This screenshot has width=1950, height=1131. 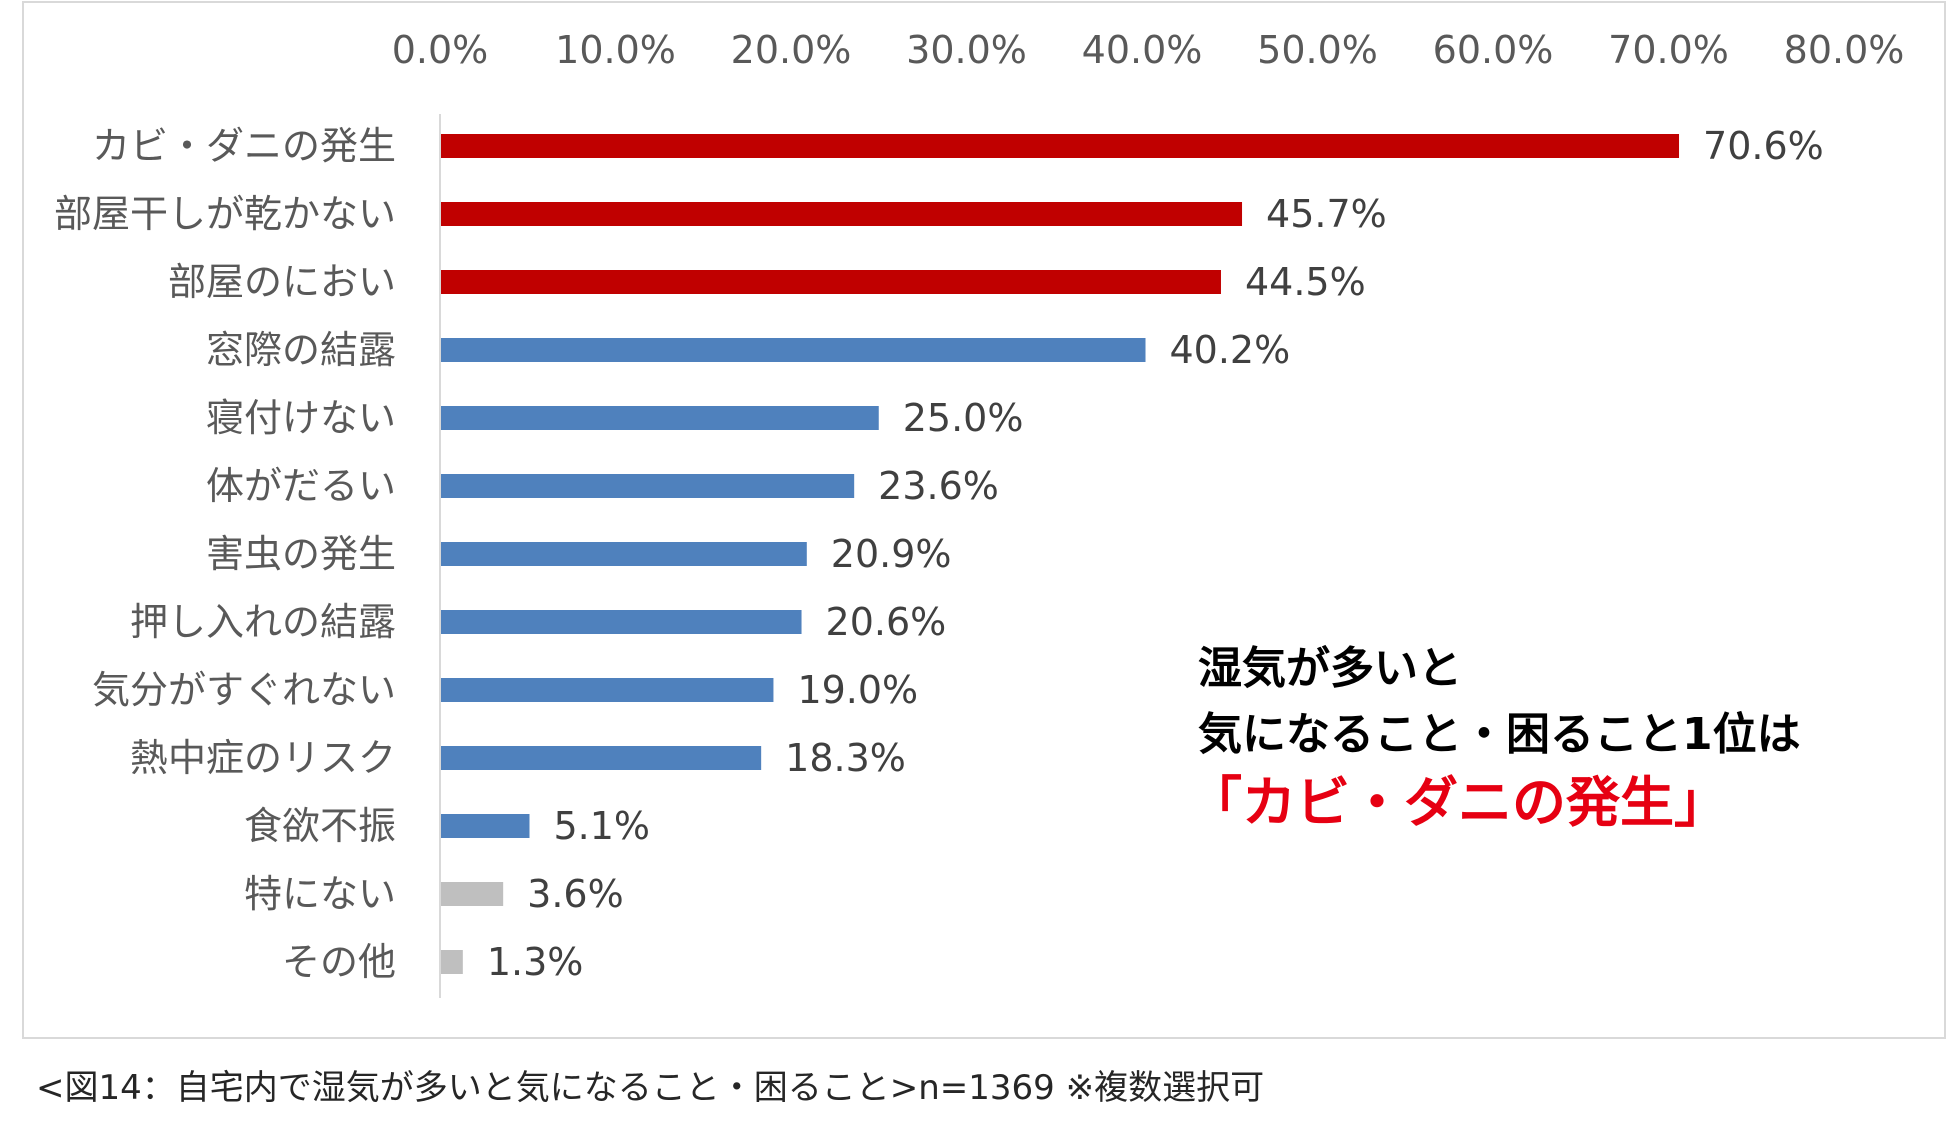 What do you see at coordinates (244, 690) in the screenshot?
I see `category-label: 気分がすぐれない` at bounding box center [244, 690].